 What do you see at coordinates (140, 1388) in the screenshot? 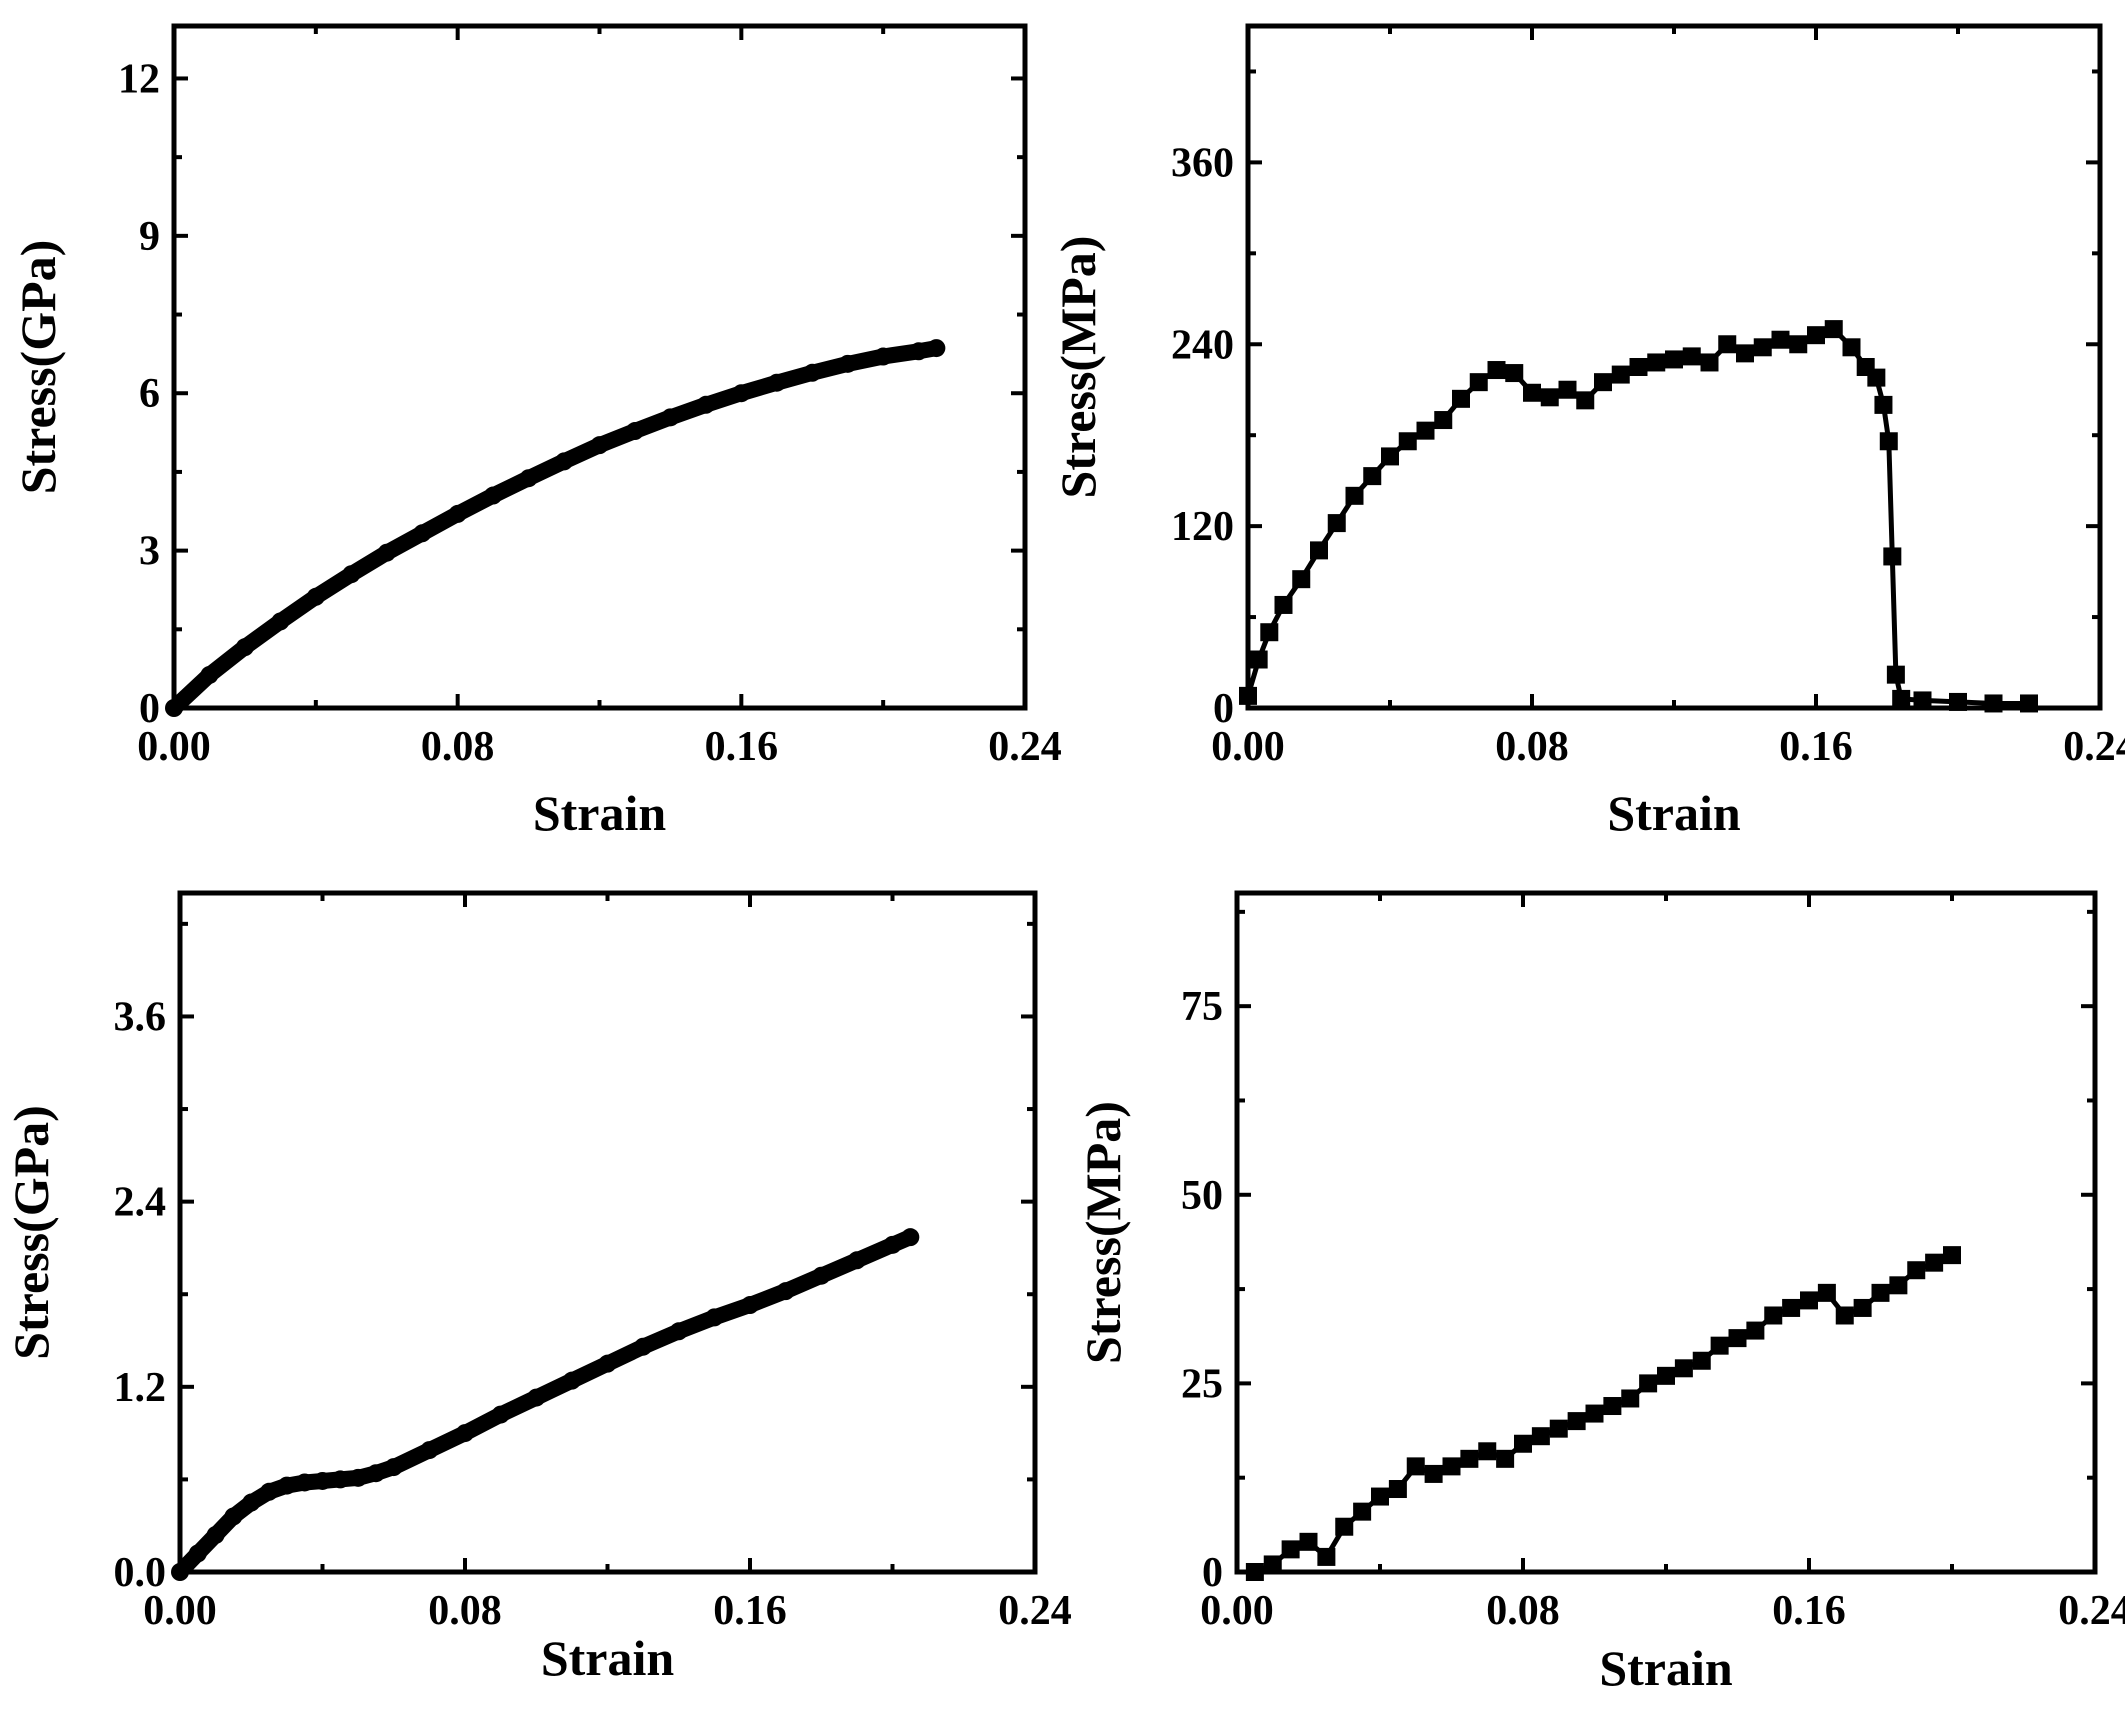
I see `y-tick-label: 1.2` at bounding box center [140, 1388].